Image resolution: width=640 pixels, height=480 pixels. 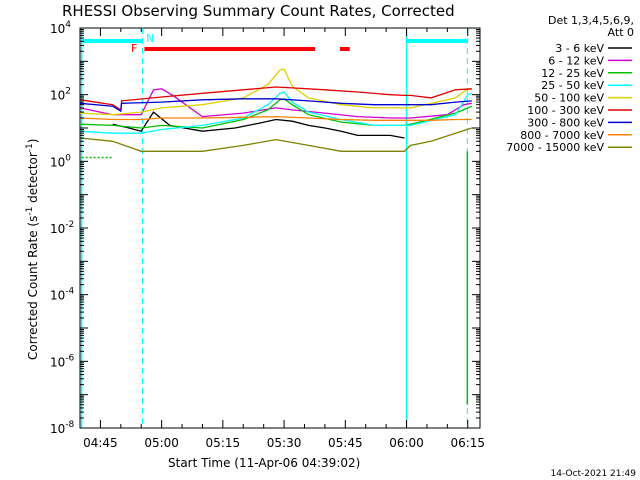 What do you see at coordinates (223, 443) in the screenshot?
I see `x-tick-label: 05:15` at bounding box center [223, 443].